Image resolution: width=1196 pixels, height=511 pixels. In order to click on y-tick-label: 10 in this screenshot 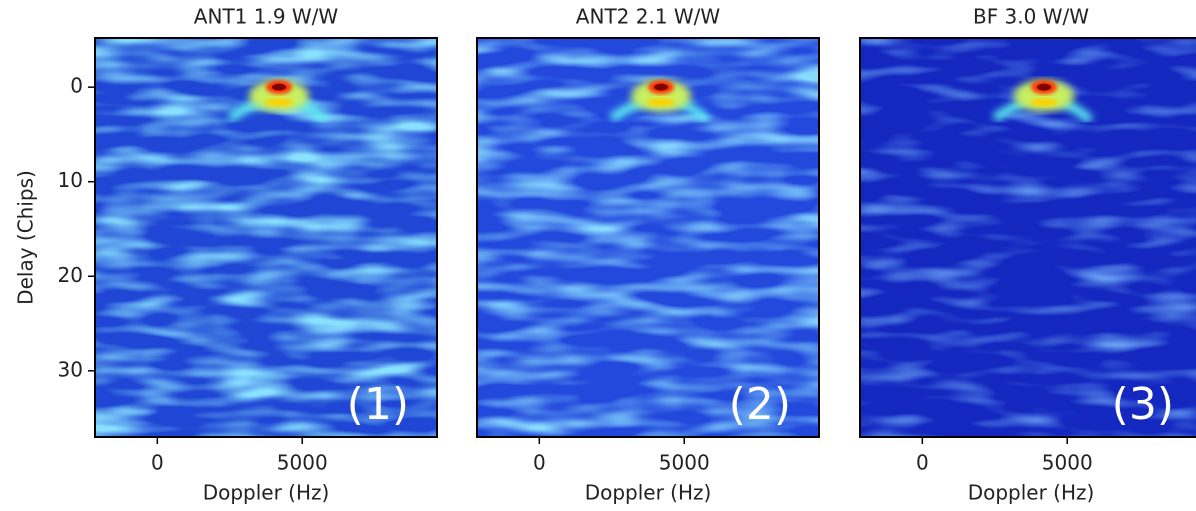, I will do `click(70, 180)`.